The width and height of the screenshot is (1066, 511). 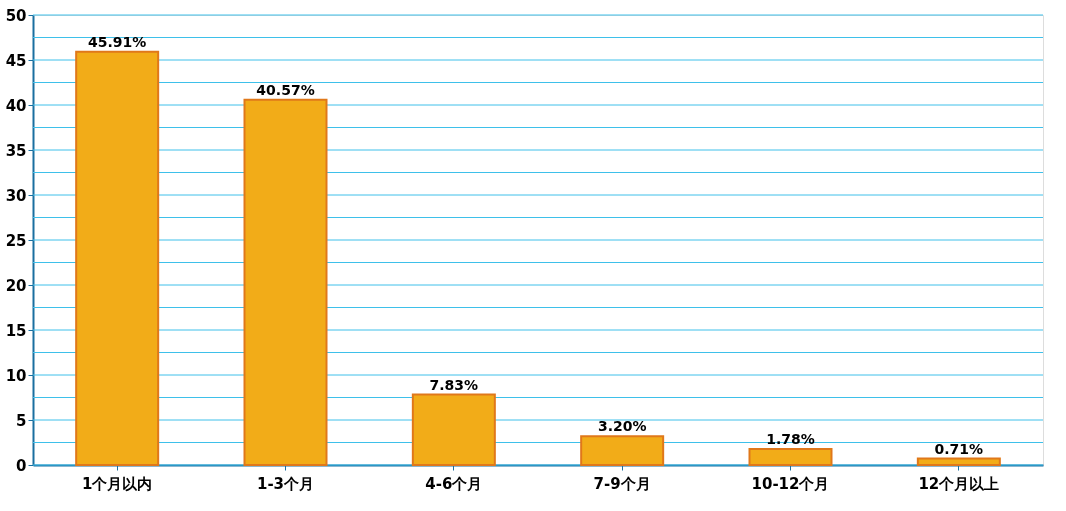 I want to click on x-tick-label: 7-9个月, so click(x=622, y=483).